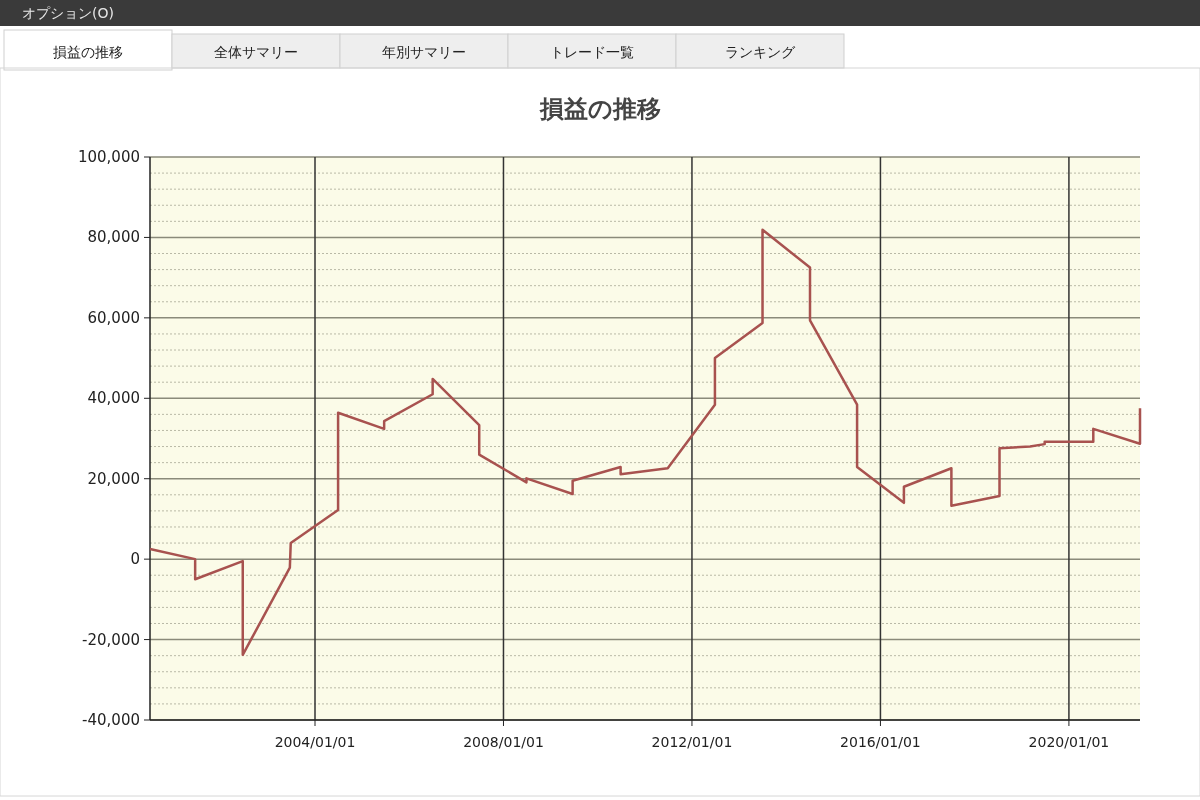 The height and width of the screenshot is (800, 1200). I want to click on text: 年別サマリー, so click(424, 52).